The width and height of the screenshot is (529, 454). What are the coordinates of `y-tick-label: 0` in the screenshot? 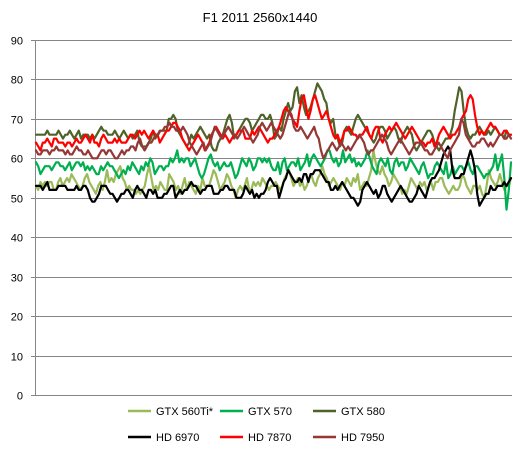 It's located at (20, 397).